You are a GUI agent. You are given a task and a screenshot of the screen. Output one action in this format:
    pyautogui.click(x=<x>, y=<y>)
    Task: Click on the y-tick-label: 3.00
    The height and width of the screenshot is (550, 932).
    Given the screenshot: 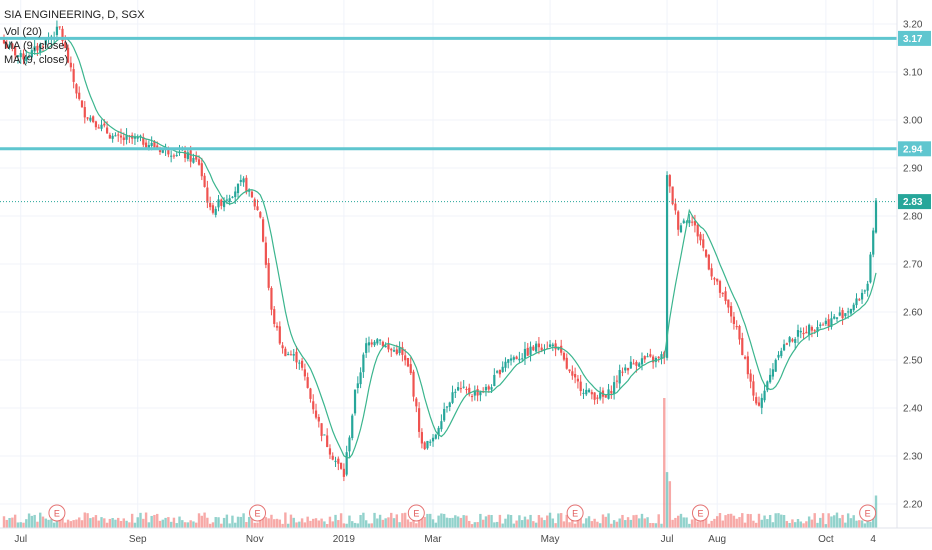 What is the action you would take?
    pyautogui.click(x=913, y=121)
    